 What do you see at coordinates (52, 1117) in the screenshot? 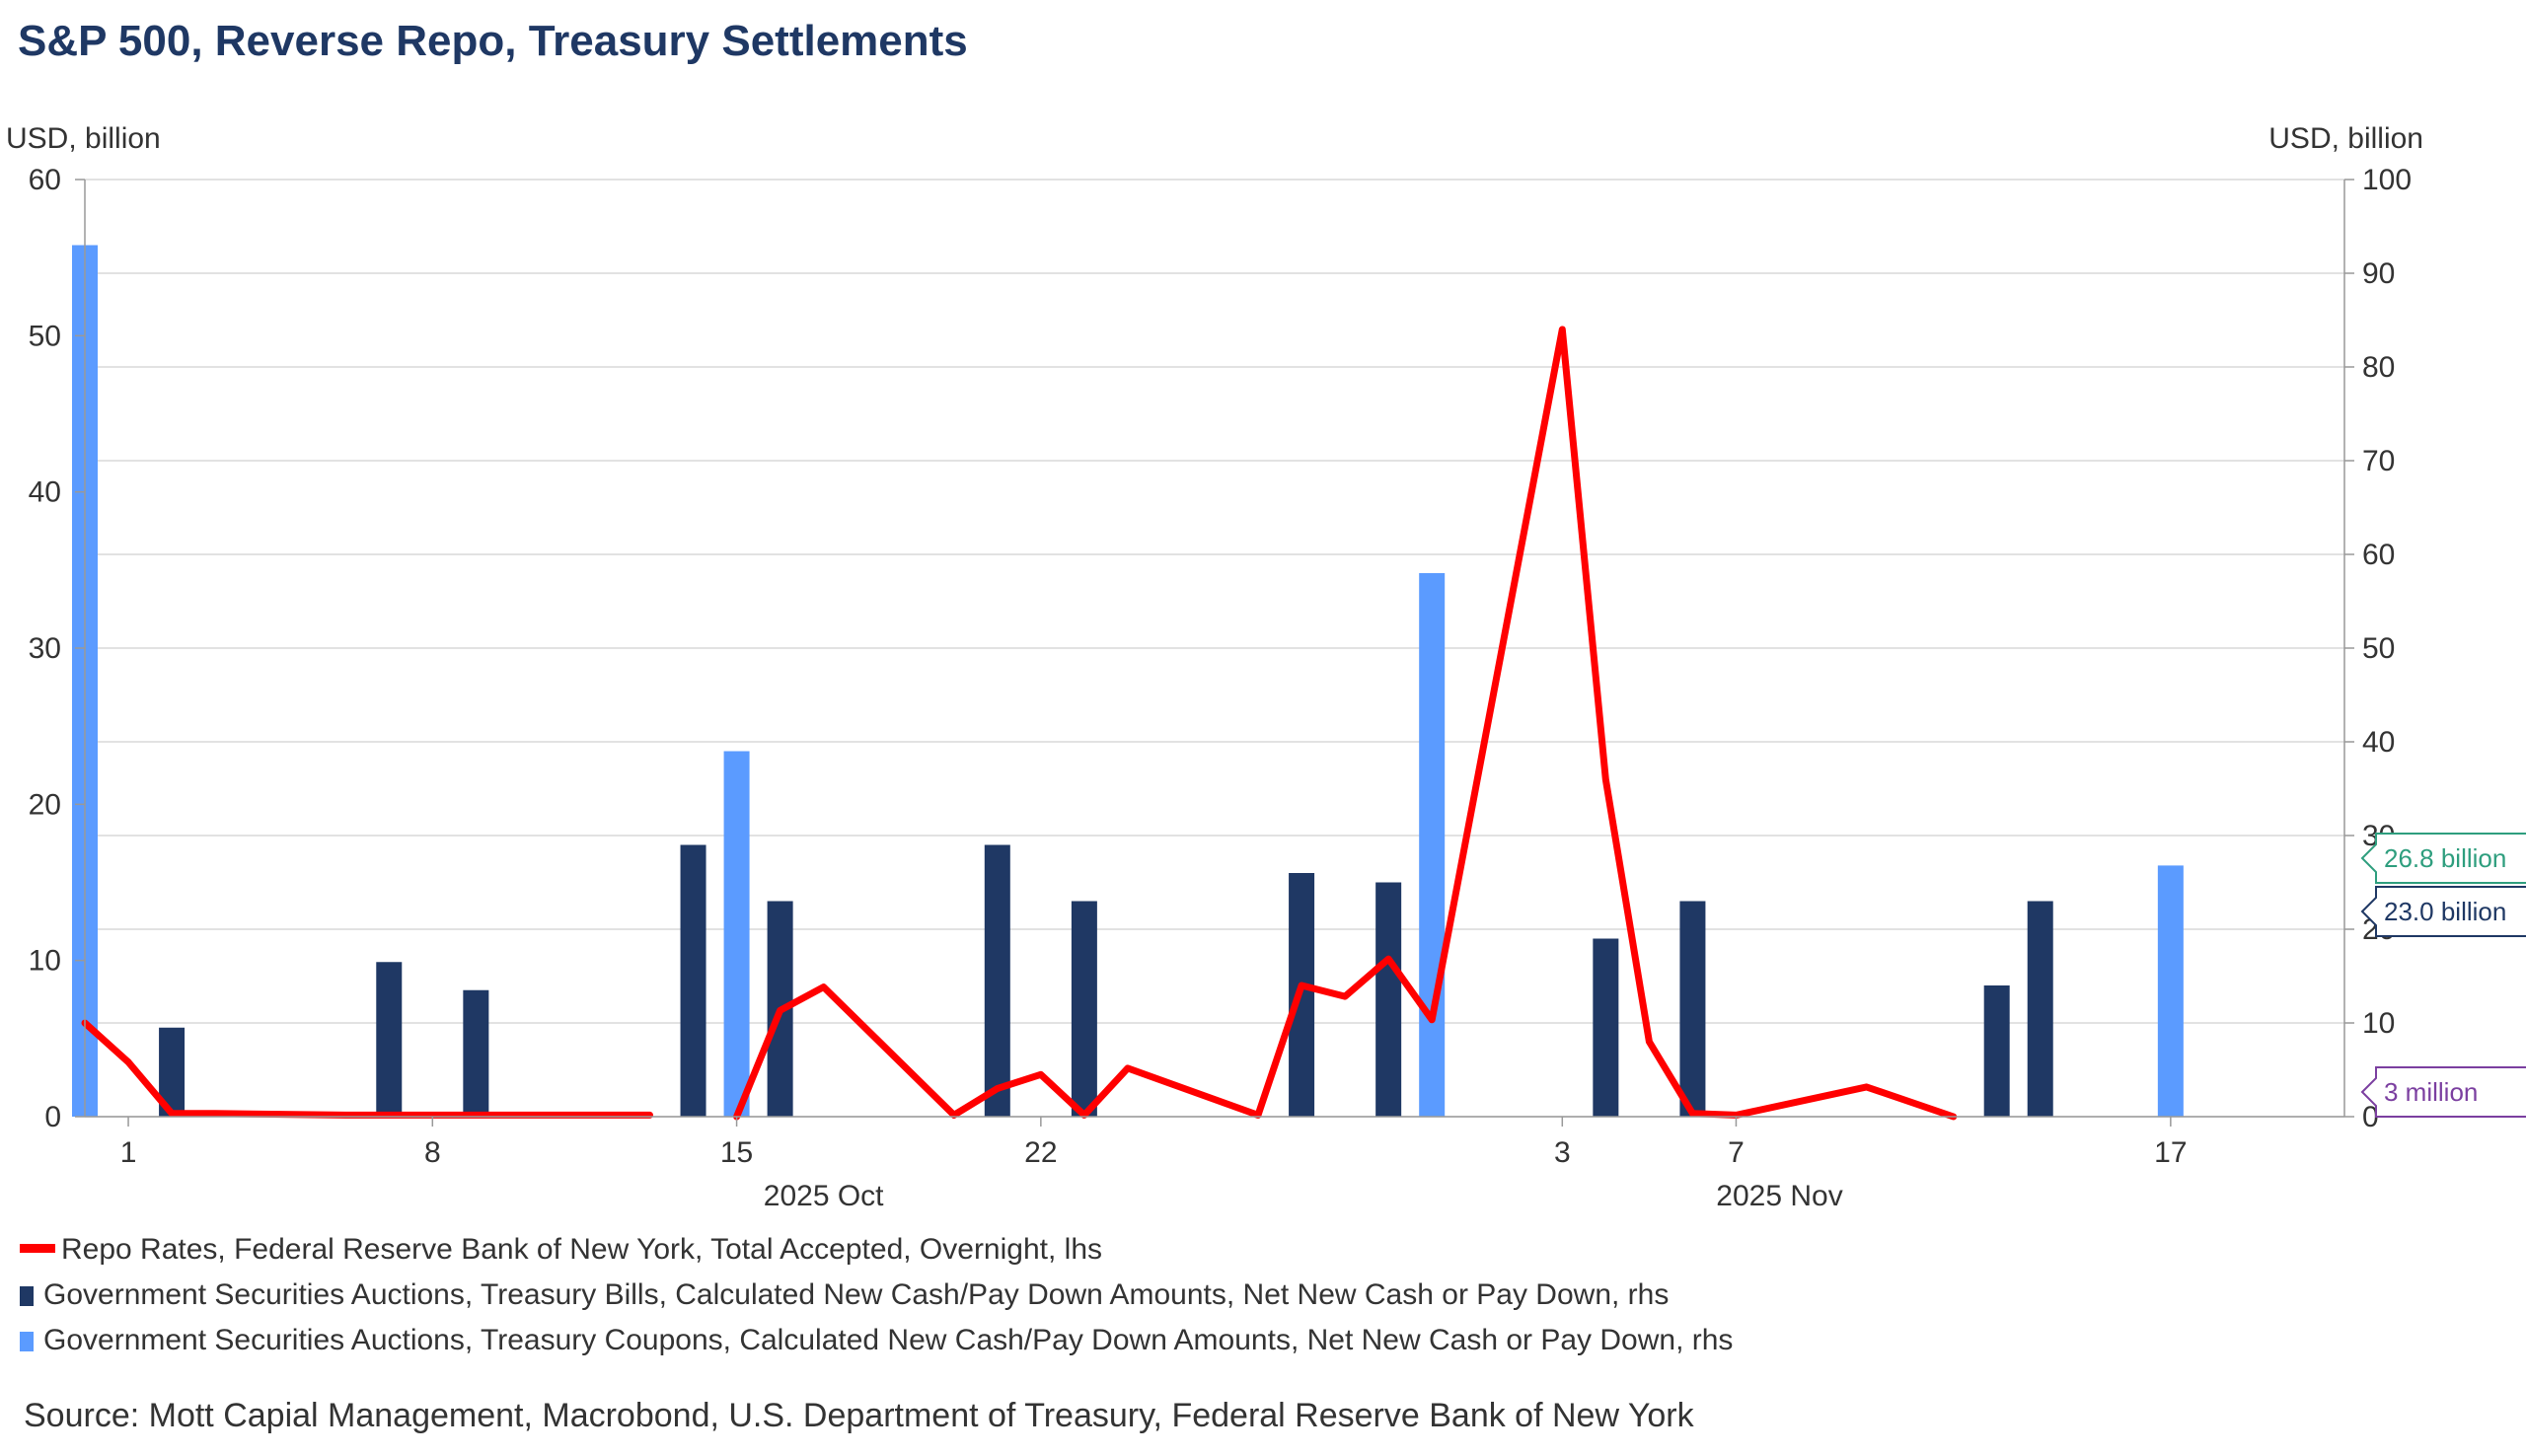
I see `left-tick-label: 0` at bounding box center [52, 1117].